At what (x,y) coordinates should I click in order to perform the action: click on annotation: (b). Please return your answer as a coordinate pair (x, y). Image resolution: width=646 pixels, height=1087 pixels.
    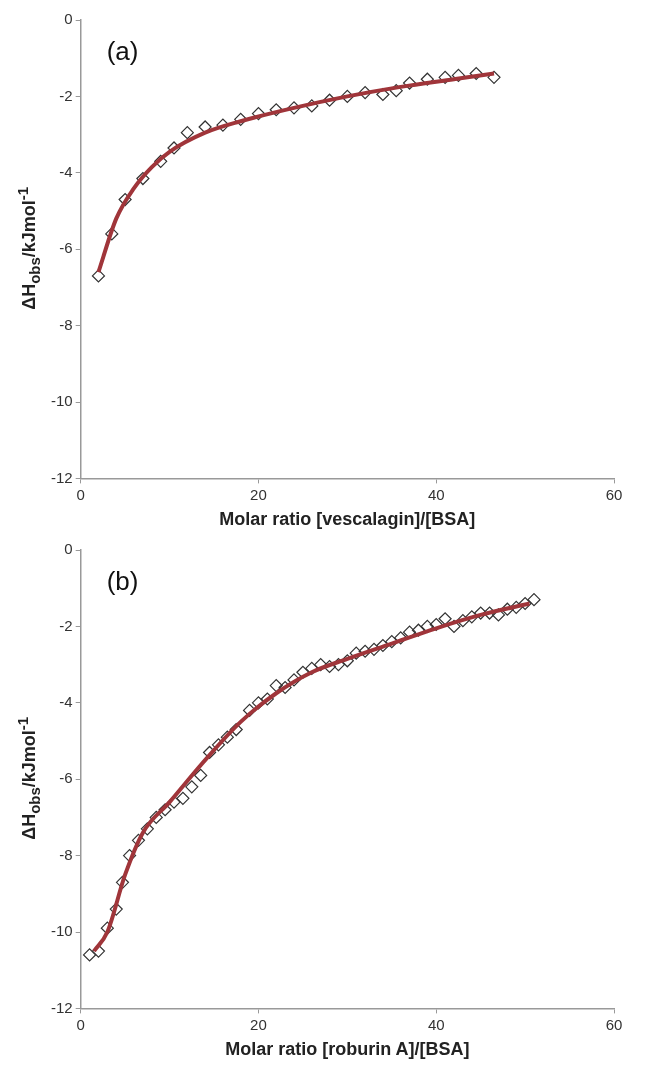
    Looking at the image, I should click on (122, 581).